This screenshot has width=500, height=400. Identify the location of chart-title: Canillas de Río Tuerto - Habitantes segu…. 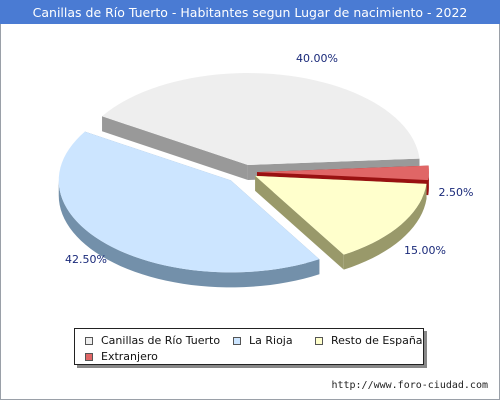
(250, 12).